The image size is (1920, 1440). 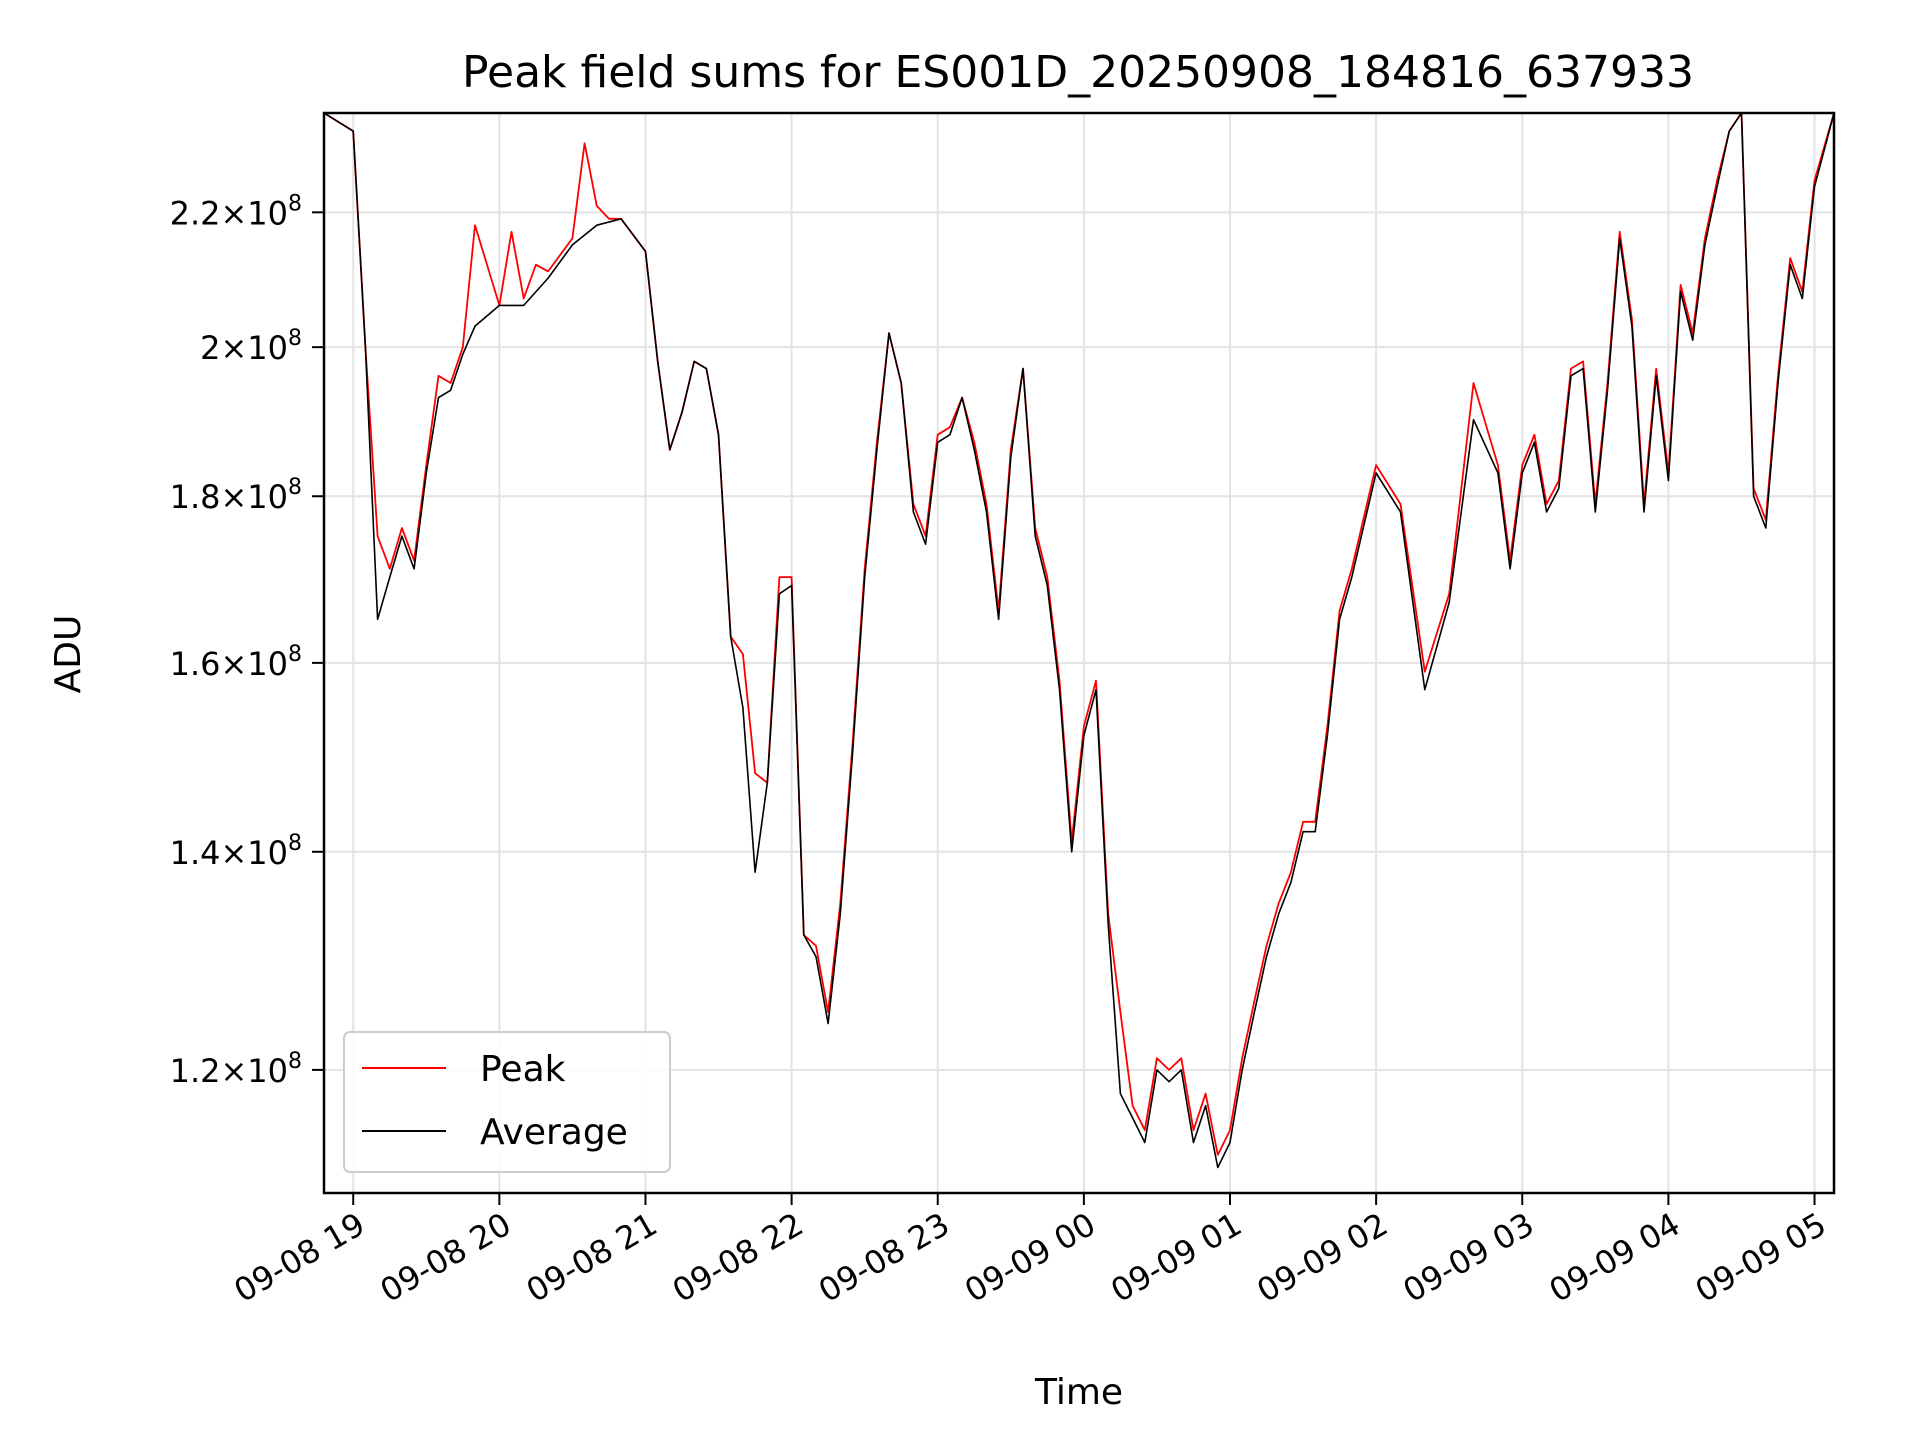 I want to click on y-tick-label: 2×108, so click(x=251, y=346).